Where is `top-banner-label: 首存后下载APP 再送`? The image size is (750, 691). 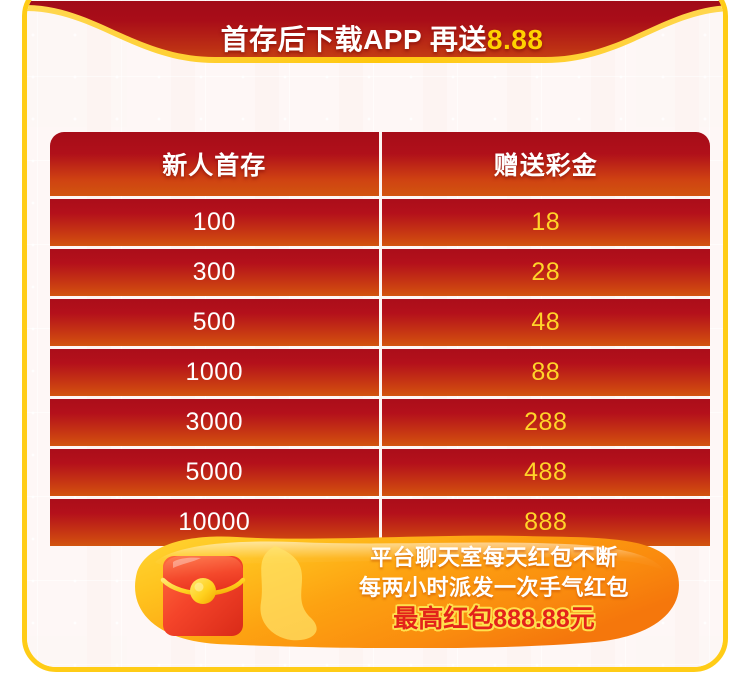 top-banner-label: 首存后下载APP 再送 is located at coordinates (353, 39).